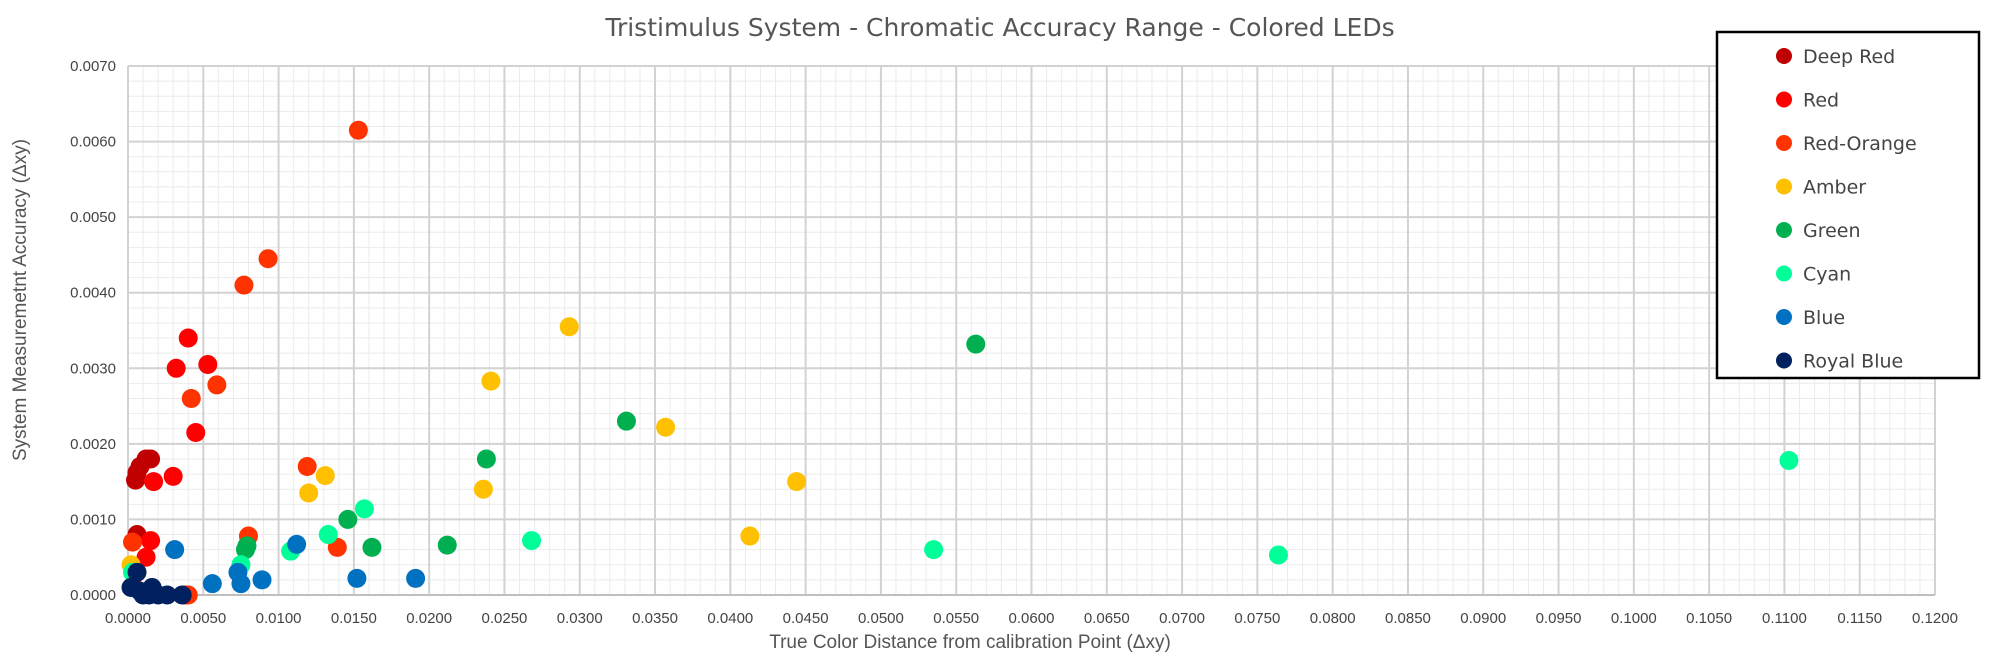  I want to click on legend-marker-red-orange, so click(1784, 143).